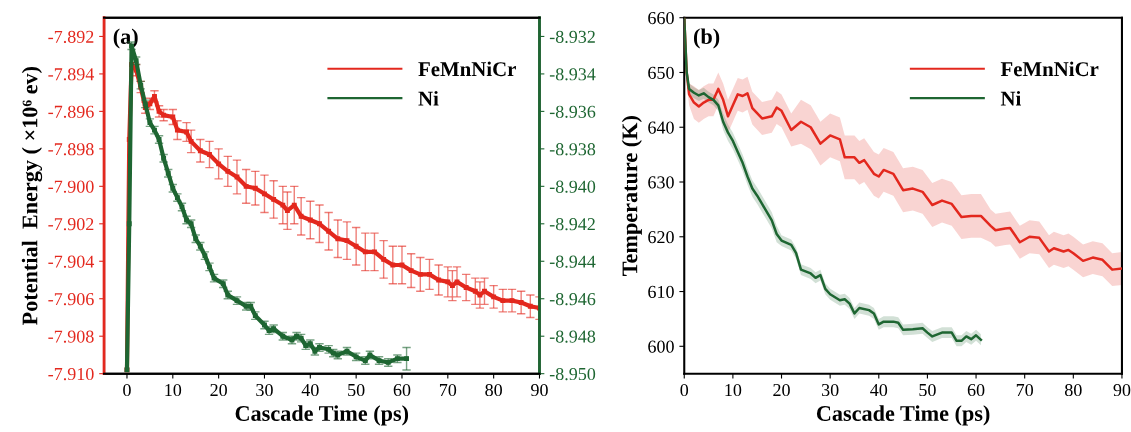  I want to click on y-axis-title: Temperature (K), so click(631, 196).